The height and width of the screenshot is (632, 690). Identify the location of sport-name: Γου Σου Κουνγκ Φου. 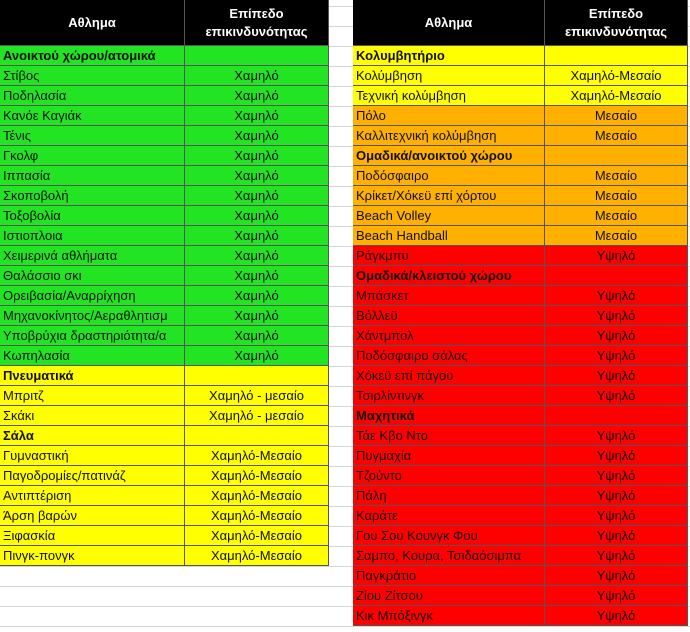
(449, 536).